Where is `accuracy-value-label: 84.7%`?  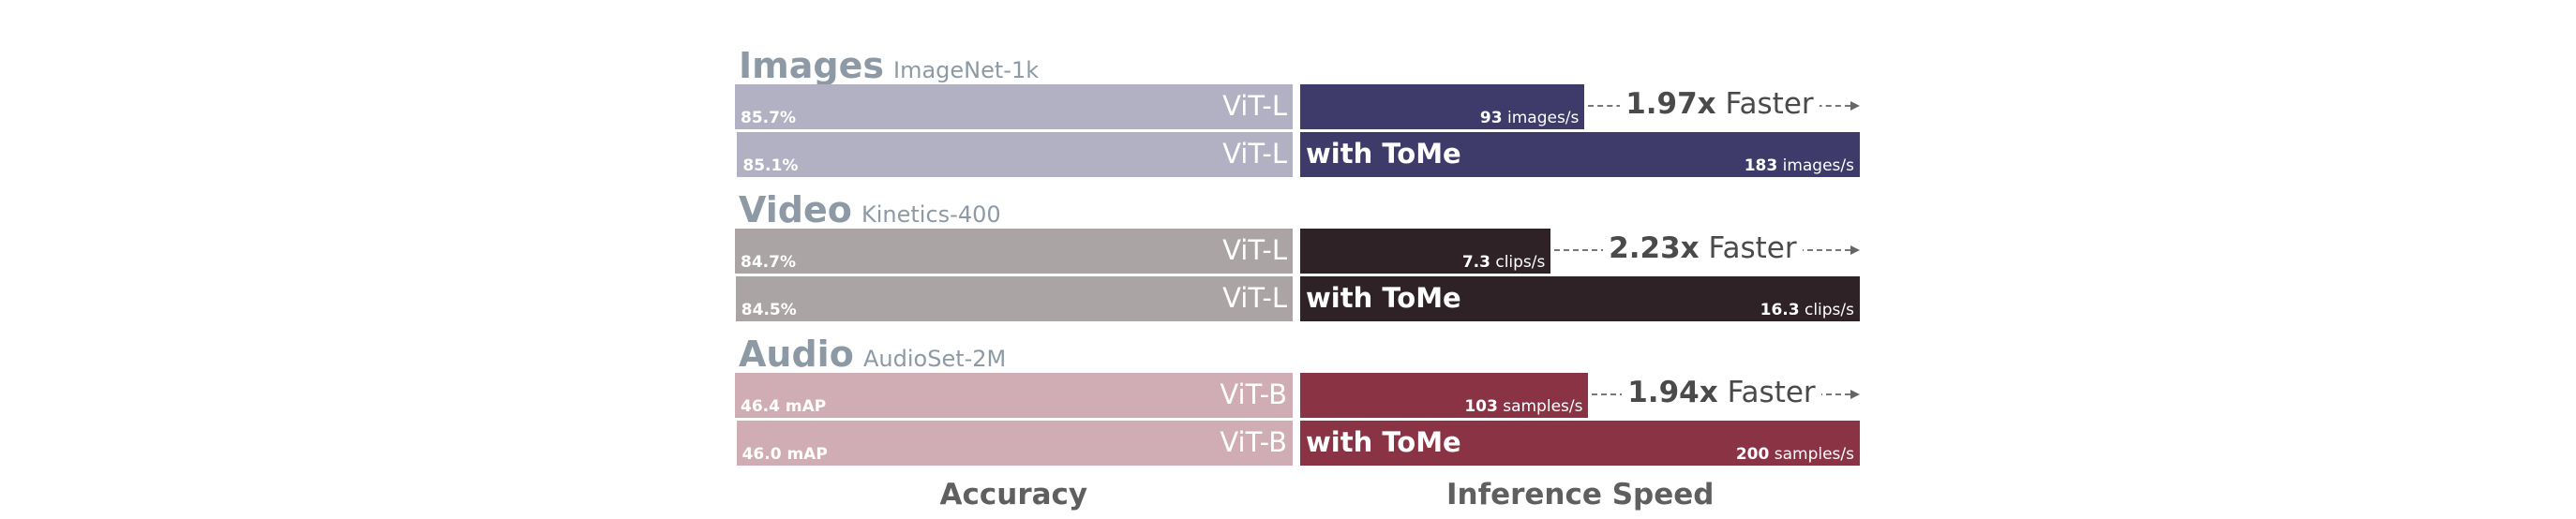
accuracy-value-label: 84.7% is located at coordinates (769, 262).